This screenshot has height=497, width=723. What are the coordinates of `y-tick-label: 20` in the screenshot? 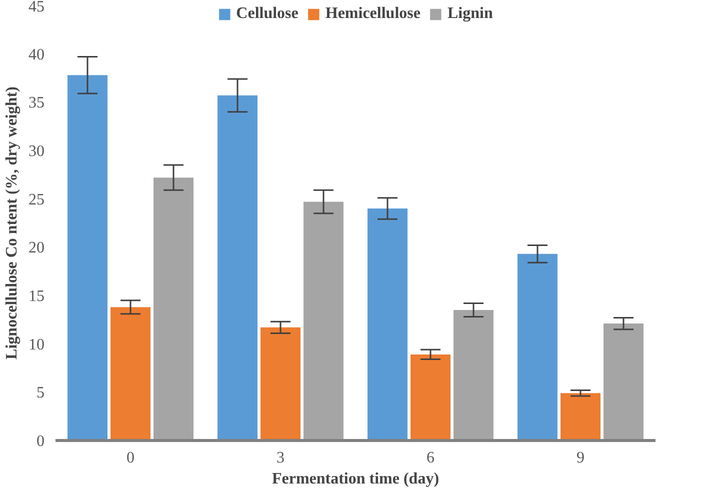 It's located at (36, 248).